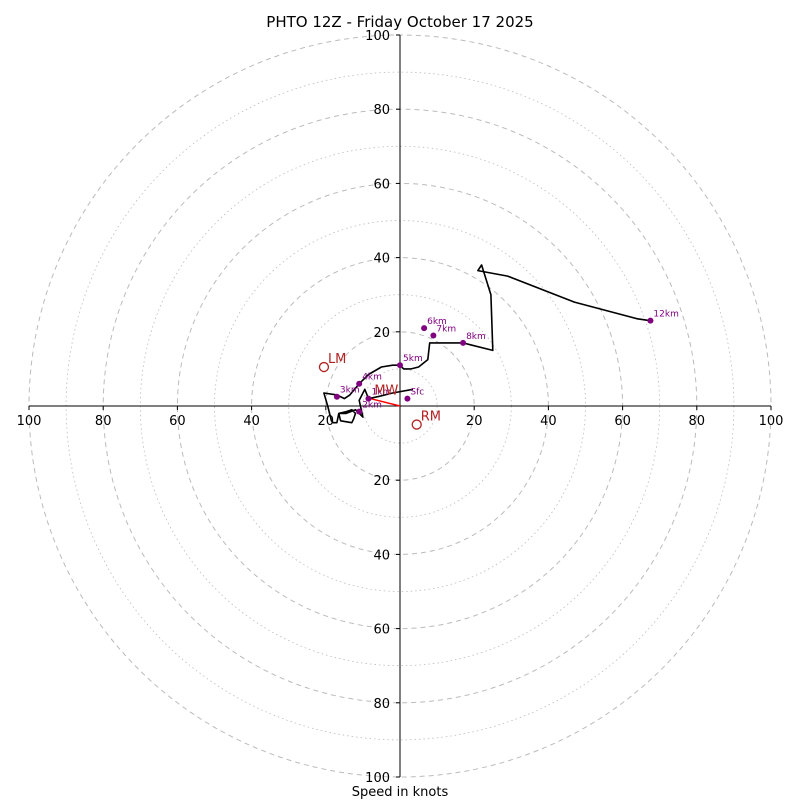  Describe the element at coordinates (474, 421) in the screenshot. I see `x-tick-label: 20` at that location.